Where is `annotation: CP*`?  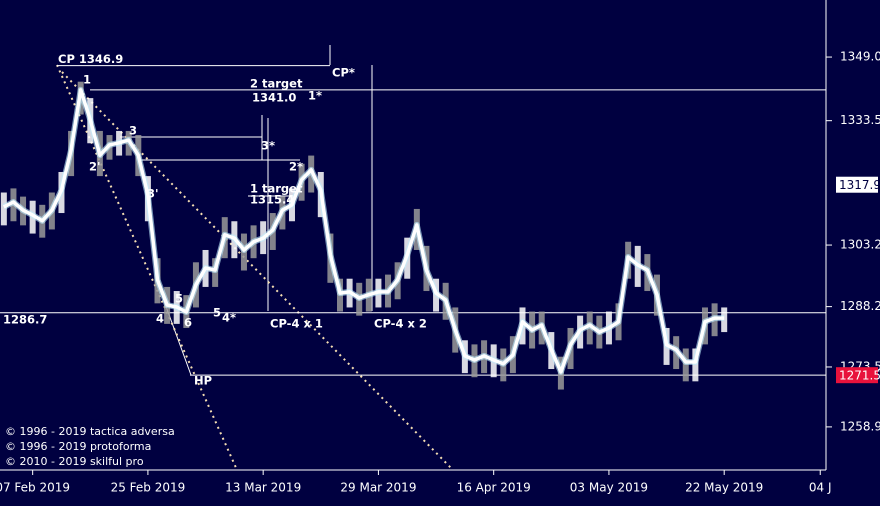
annotation: CP* is located at coordinates (343, 73).